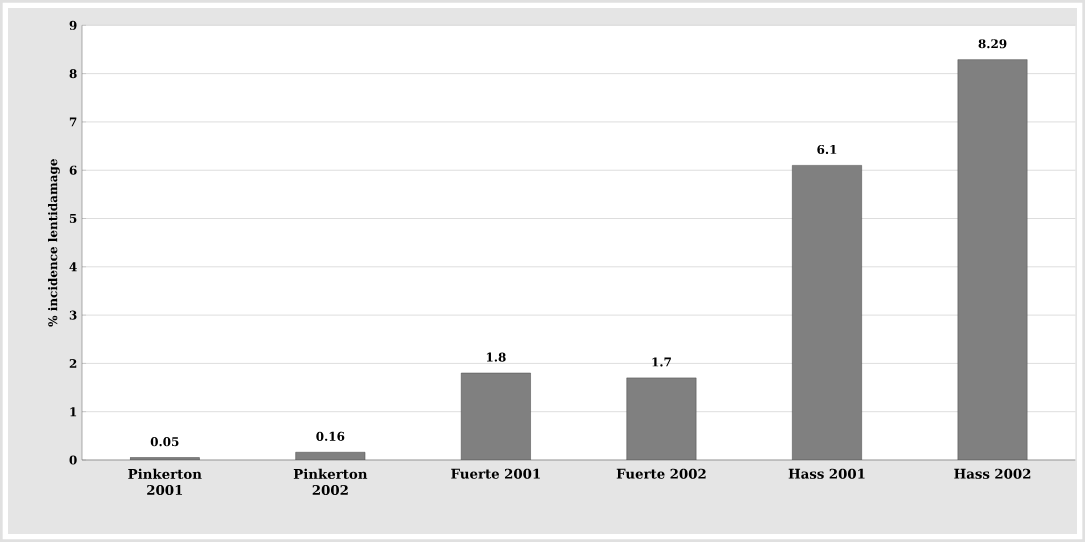 This screenshot has width=1085, height=542. What do you see at coordinates (73, 412) in the screenshot?
I see `y-tick-label: 1` at bounding box center [73, 412].